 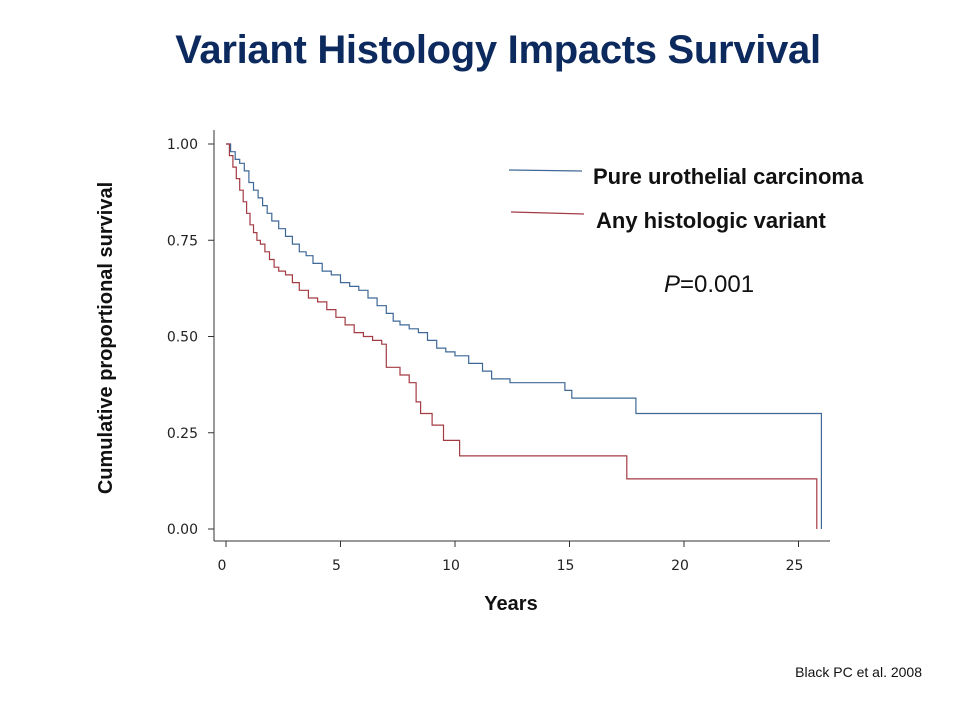 What do you see at coordinates (451, 566) in the screenshot?
I see `x-tick-label: 10` at bounding box center [451, 566].